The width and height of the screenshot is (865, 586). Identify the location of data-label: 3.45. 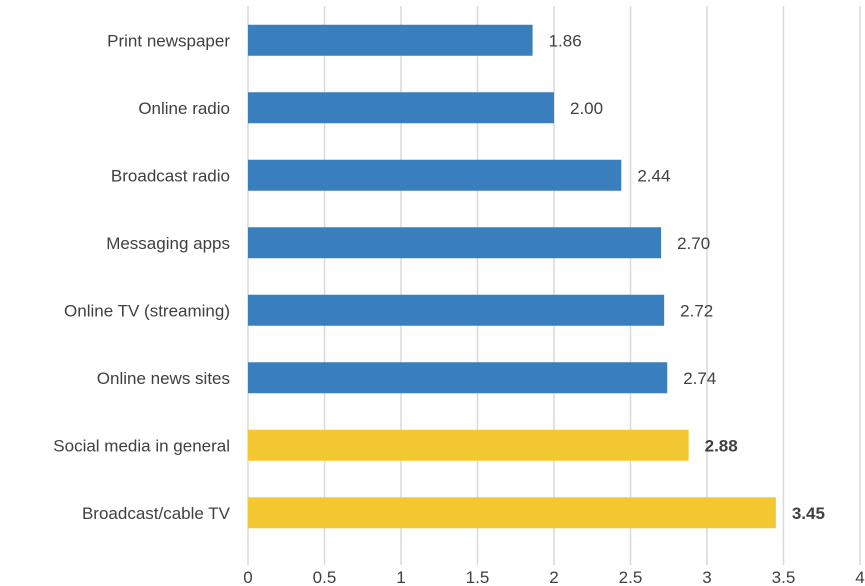
(808, 513).